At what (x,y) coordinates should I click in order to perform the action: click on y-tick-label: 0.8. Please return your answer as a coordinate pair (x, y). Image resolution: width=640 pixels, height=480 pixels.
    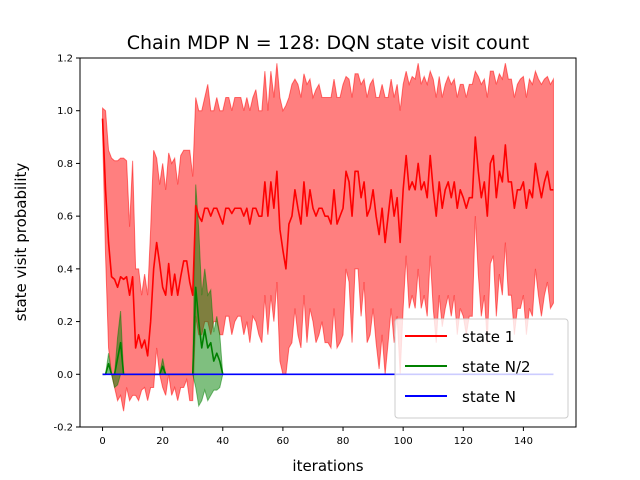
    Looking at the image, I should click on (65, 164).